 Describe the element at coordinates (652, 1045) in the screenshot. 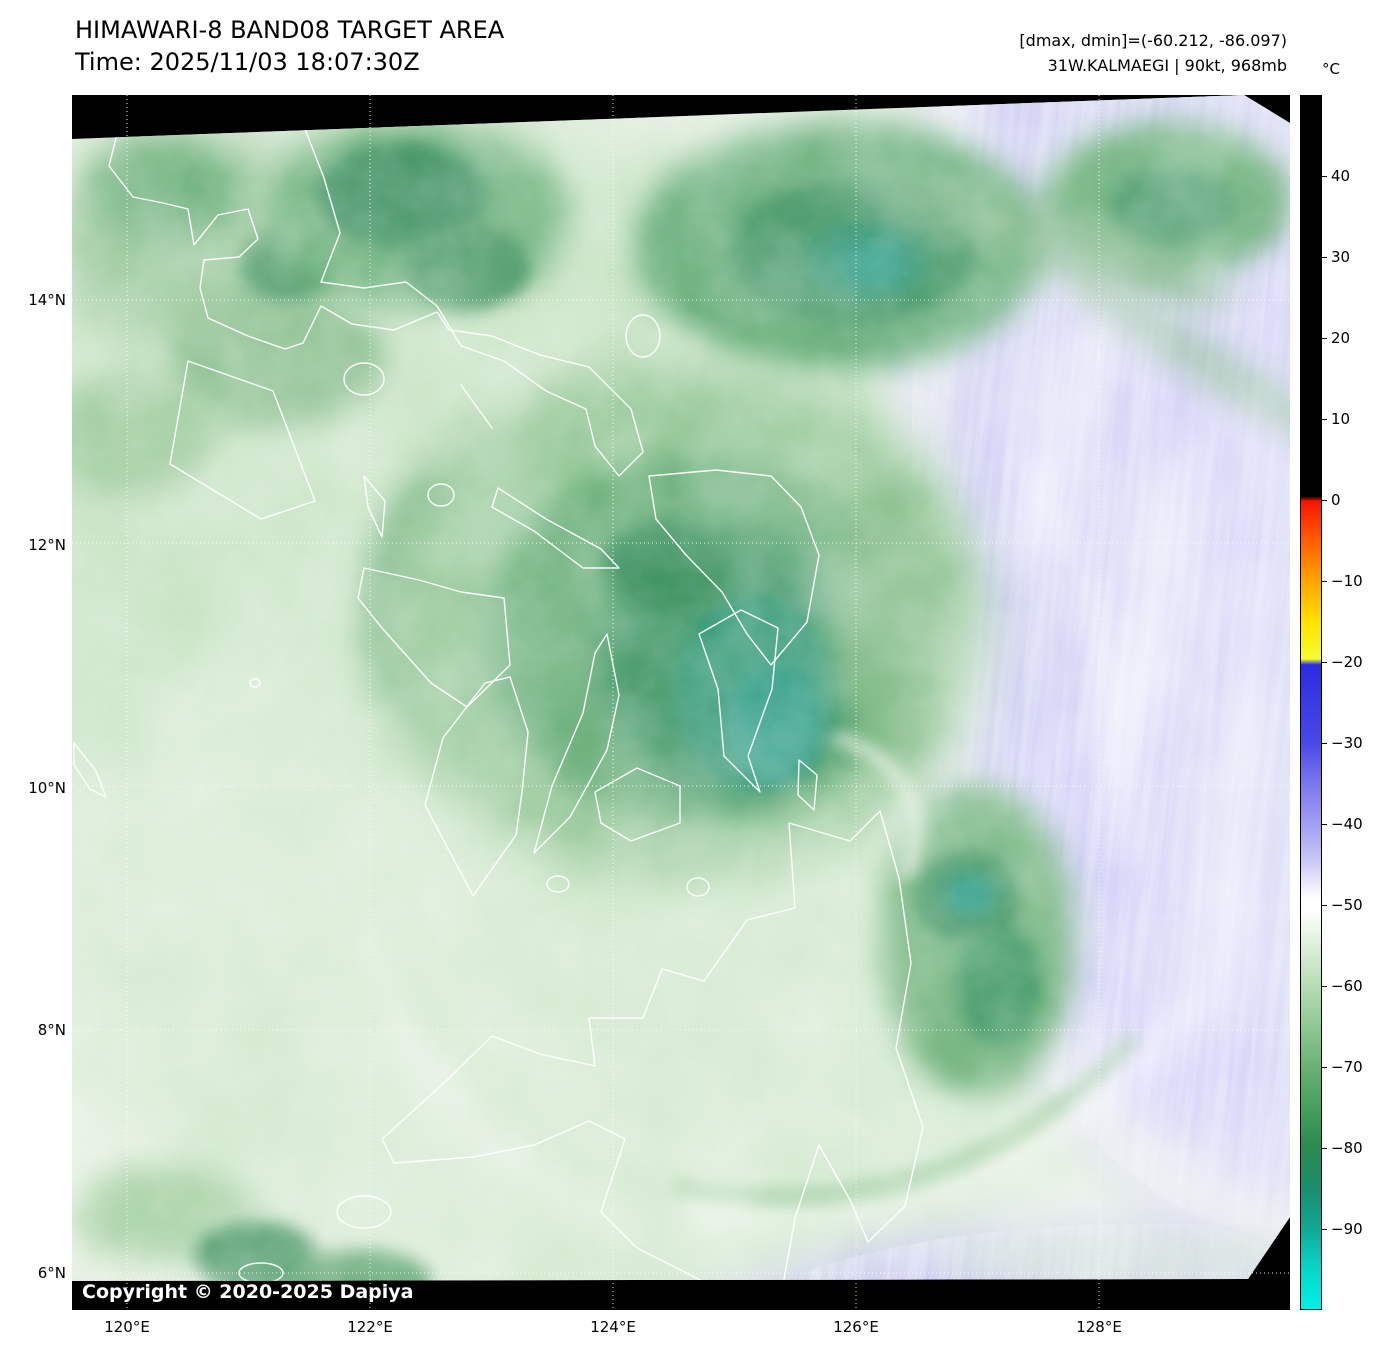

I see `coast-mindanao` at that location.